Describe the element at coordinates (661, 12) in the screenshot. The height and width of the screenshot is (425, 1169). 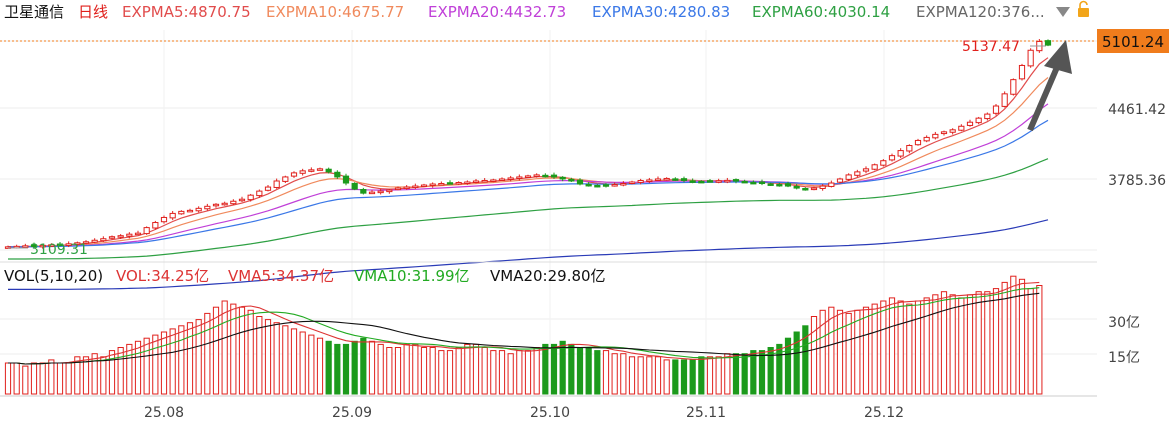
I see `ema30-label: EXPMA30:4280.83` at that location.